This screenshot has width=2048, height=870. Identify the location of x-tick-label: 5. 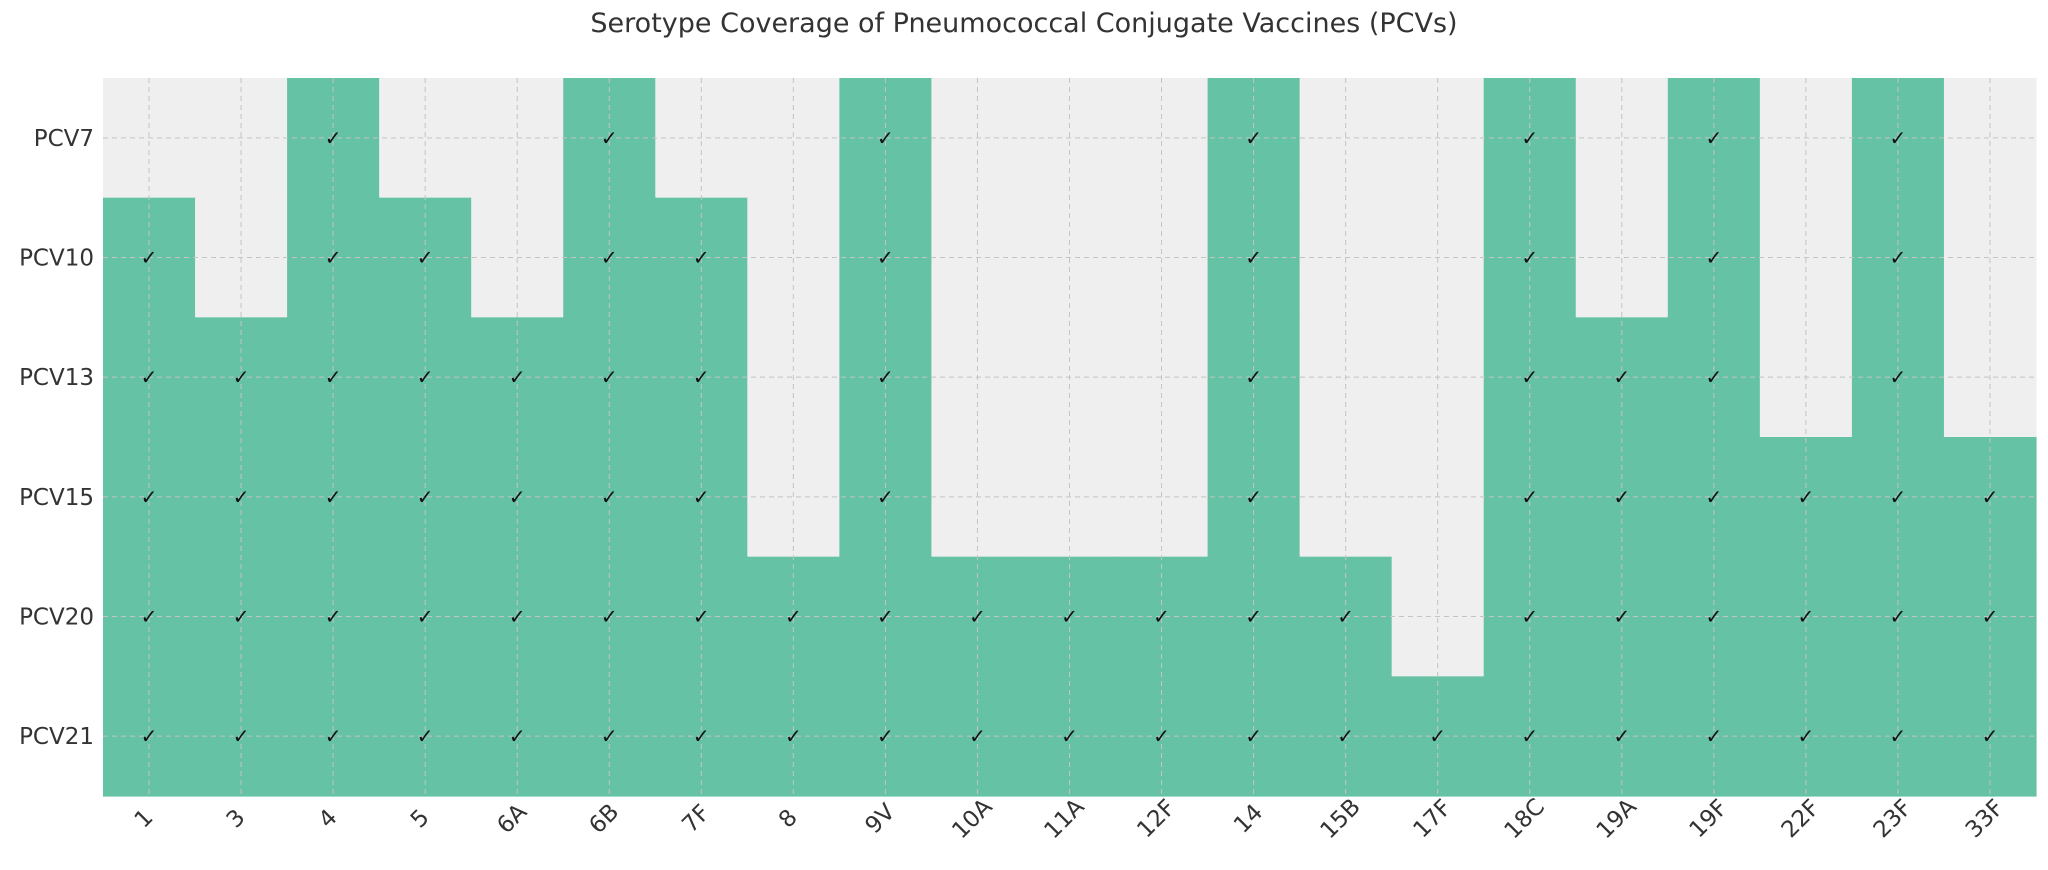
(420, 819).